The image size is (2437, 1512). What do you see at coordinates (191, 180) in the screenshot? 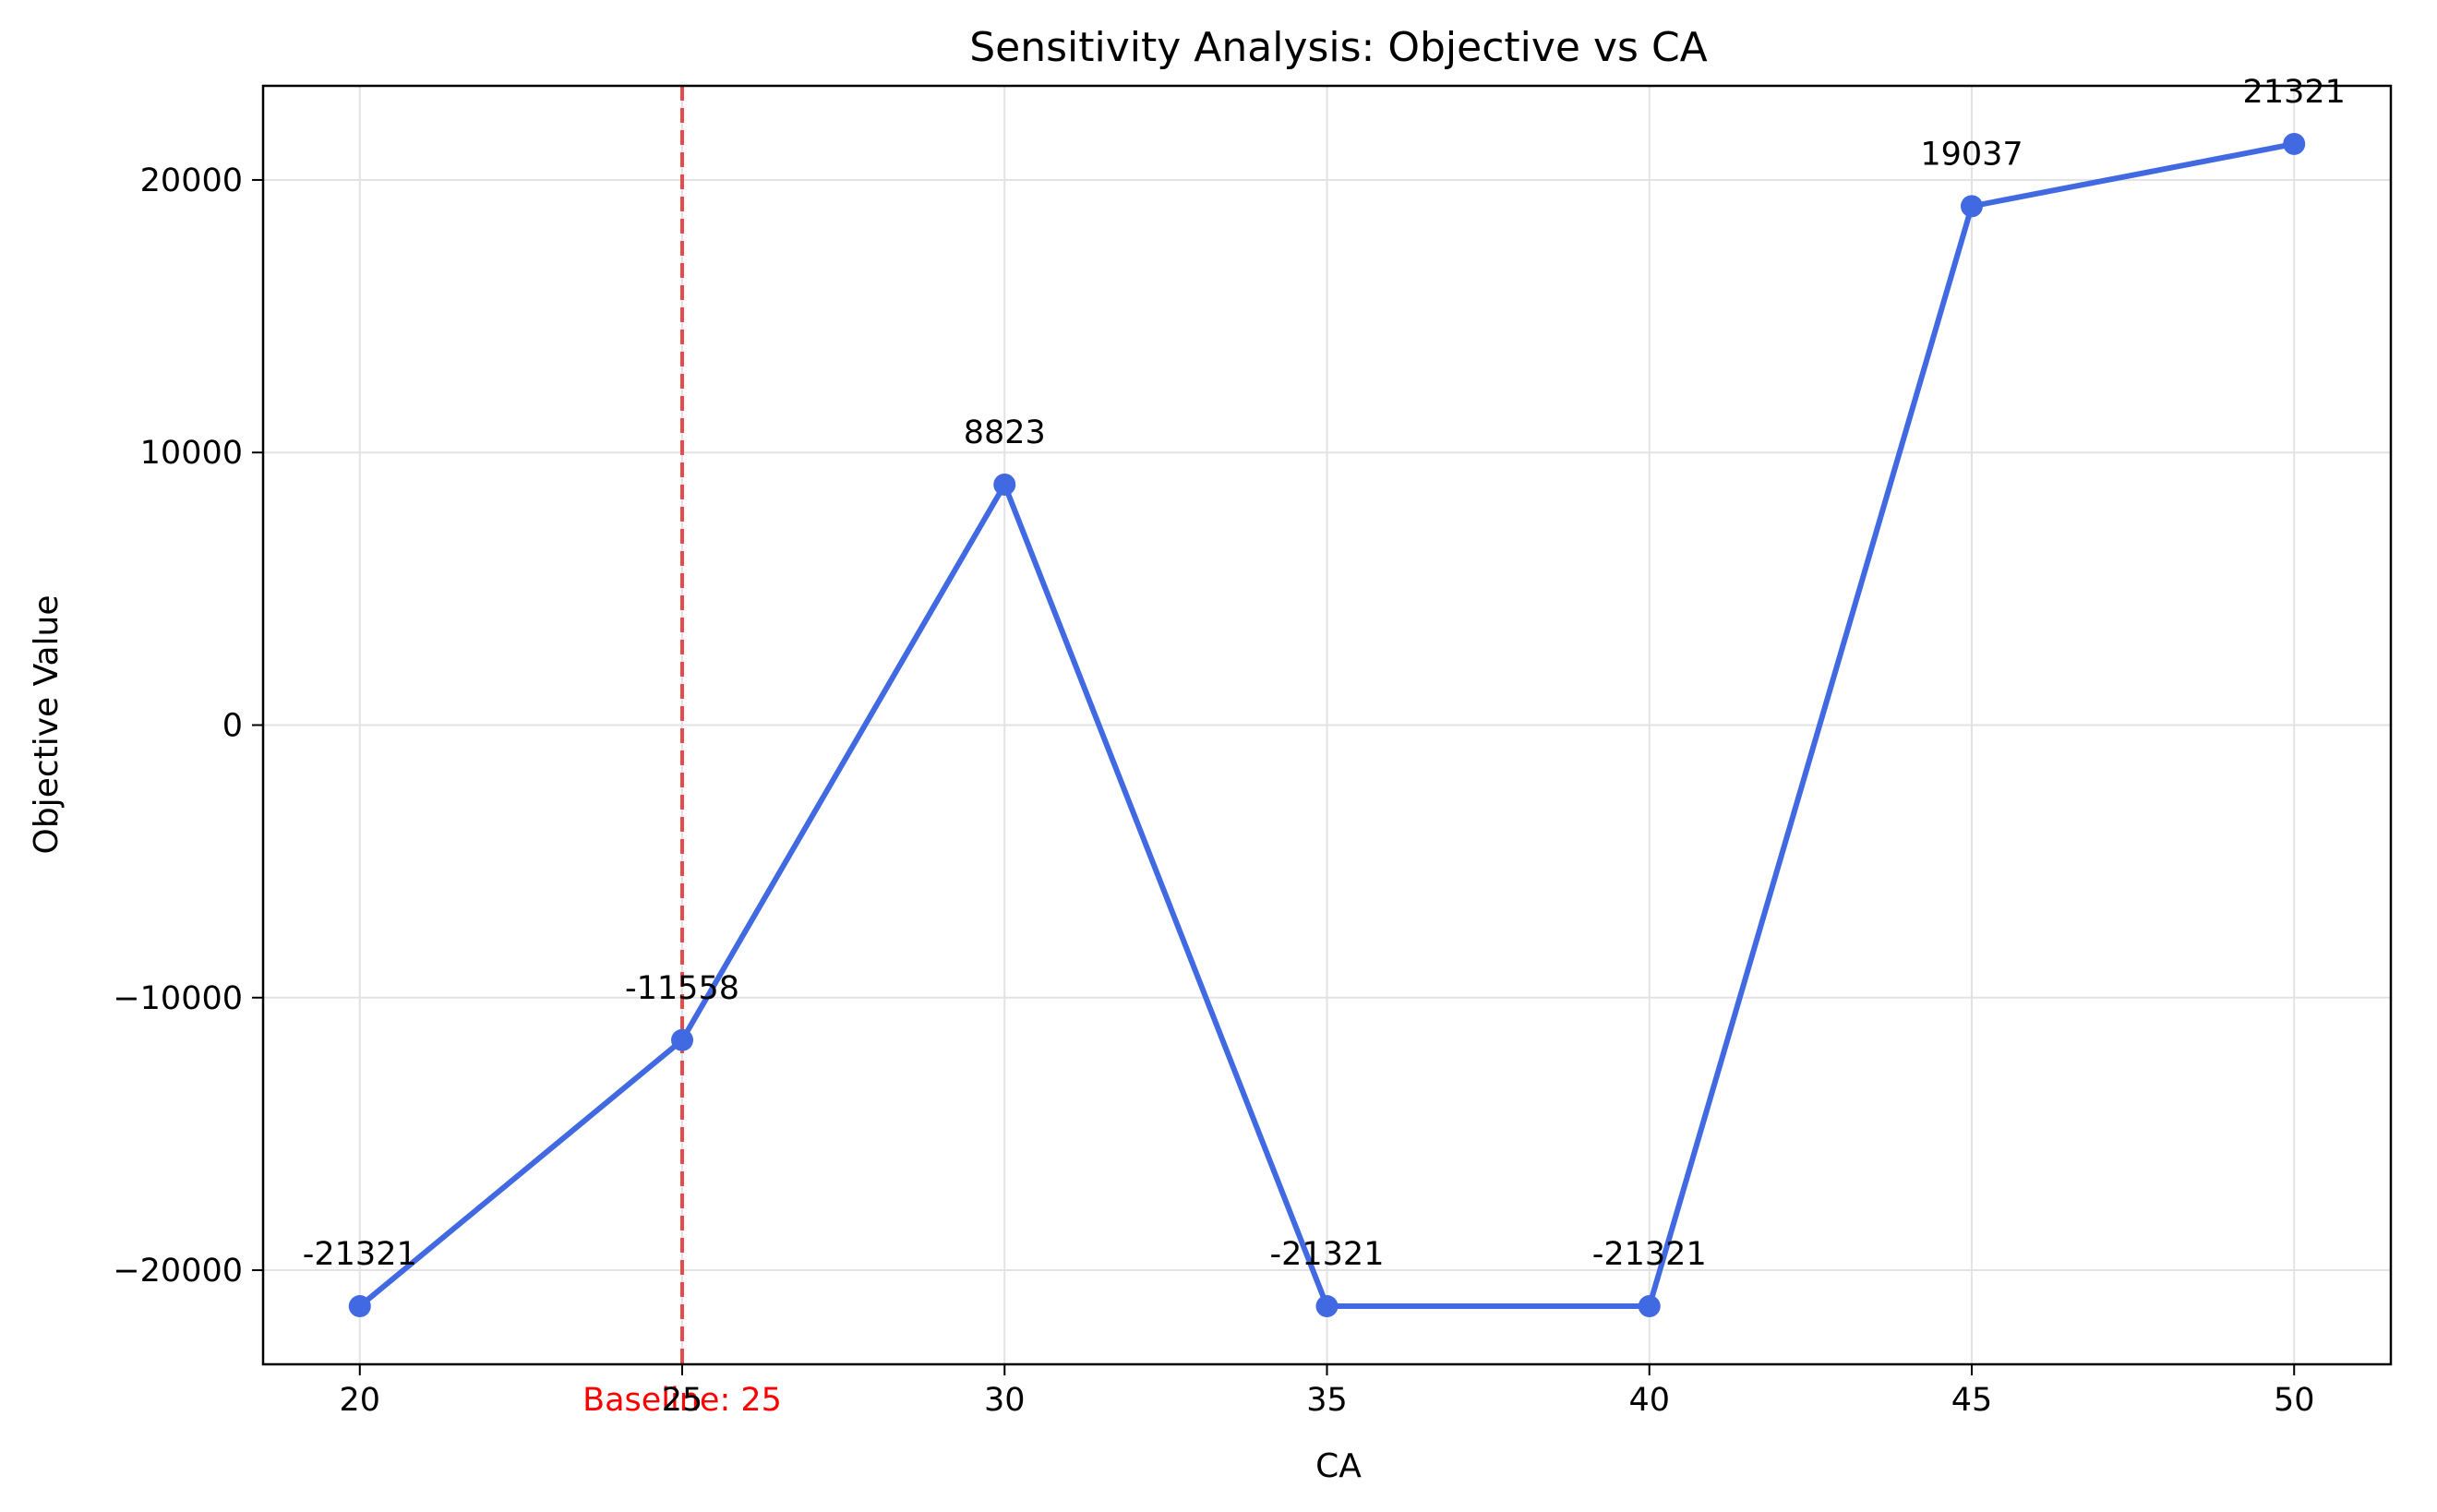
I see `y-tick-label: 20000` at bounding box center [191, 180].